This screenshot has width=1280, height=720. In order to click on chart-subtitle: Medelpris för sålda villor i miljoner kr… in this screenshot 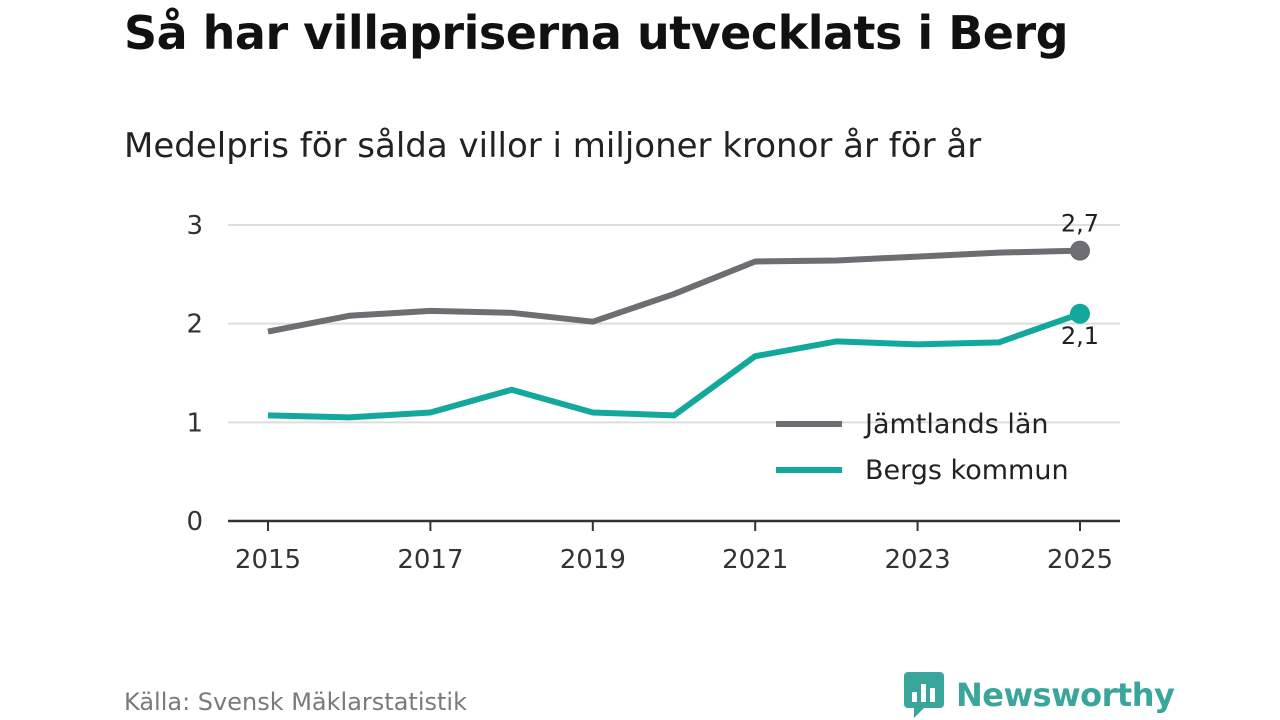, I will do `click(553, 146)`.